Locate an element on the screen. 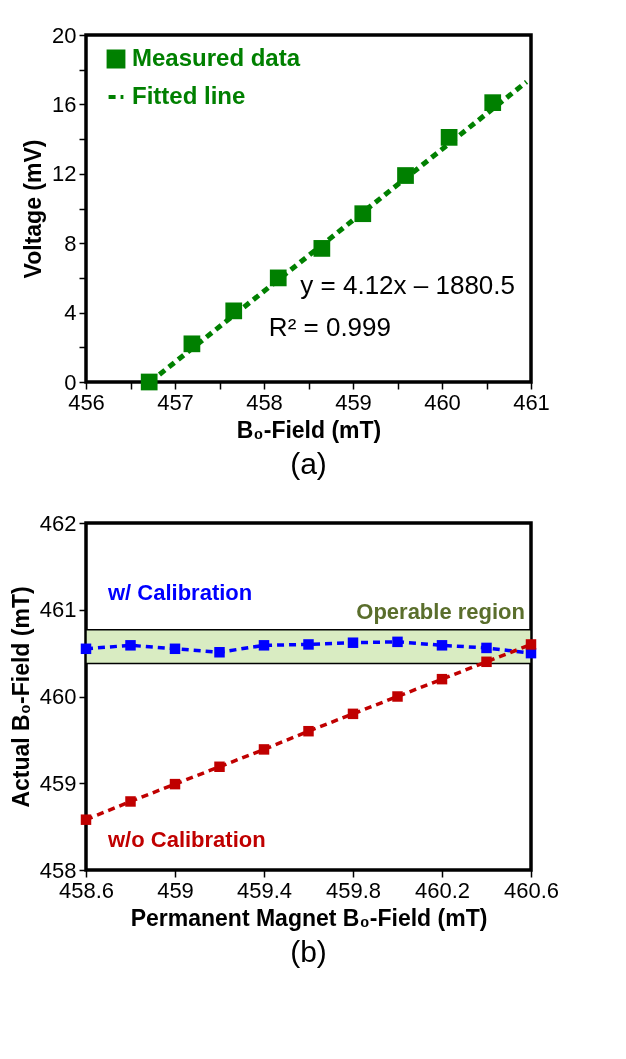 The image size is (626, 1059). y-tick-label: 462 is located at coordinates (58, 523).